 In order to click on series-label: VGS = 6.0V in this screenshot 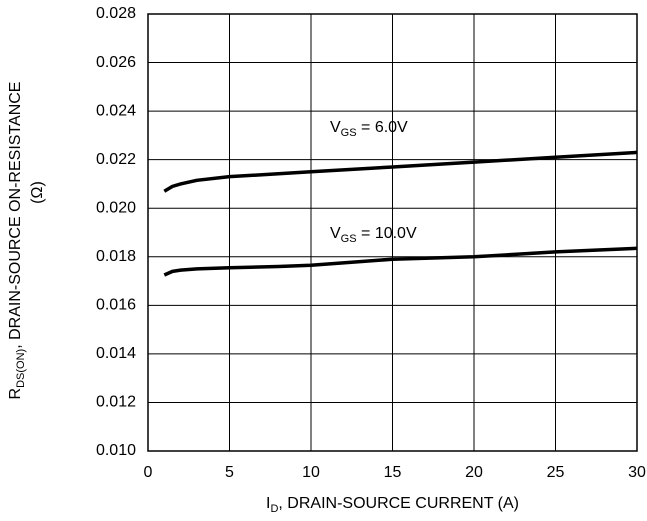, I will do `click(369, 129)`.